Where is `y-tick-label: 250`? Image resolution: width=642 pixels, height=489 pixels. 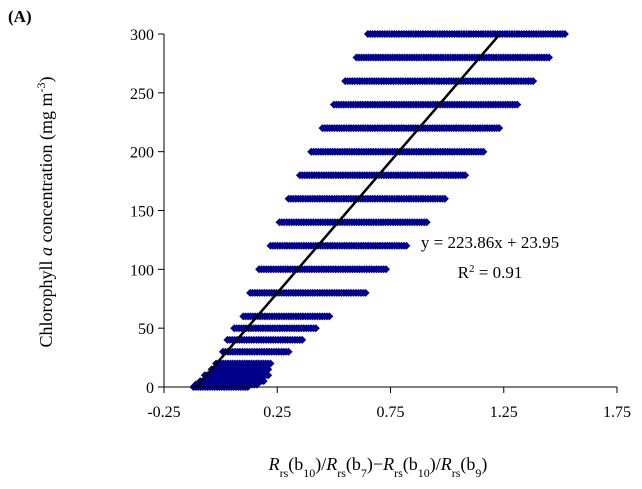 y-tick-label: 250 is located at coordinates (142, 94).